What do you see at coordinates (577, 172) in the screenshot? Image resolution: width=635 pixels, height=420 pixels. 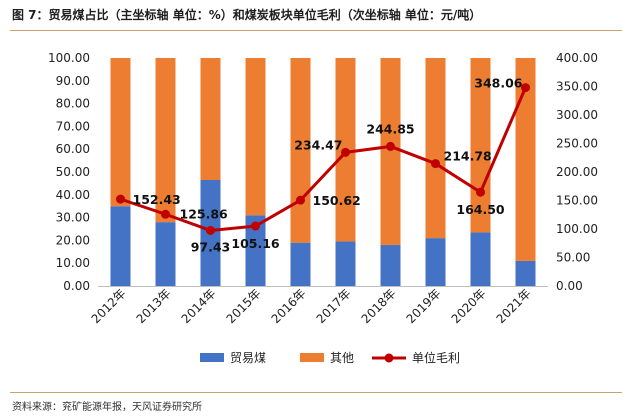 I see `y-right-tick-label: 200.00` at bounding box center [577, 172].